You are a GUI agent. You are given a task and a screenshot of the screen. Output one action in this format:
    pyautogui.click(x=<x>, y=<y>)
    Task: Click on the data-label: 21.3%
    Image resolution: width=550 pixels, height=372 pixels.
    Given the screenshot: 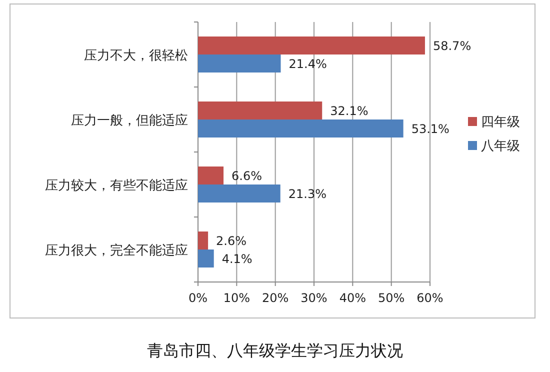 What is the action you would take?
    pyautogui.click(x=307, y=194)
    